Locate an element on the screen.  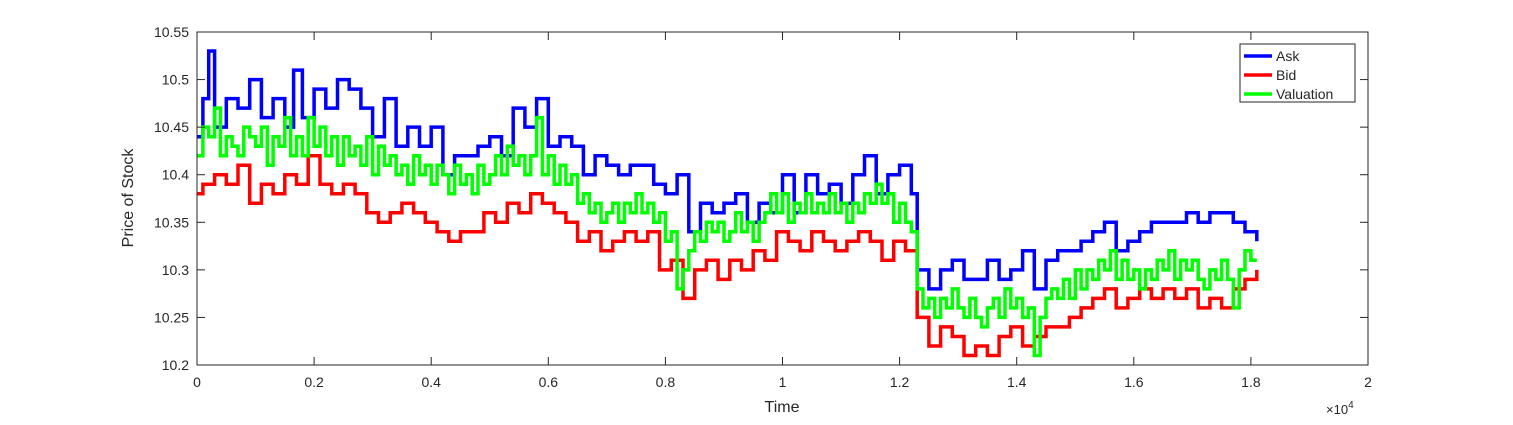
legend-items: Ask Bid Valuation is located at coordinates (1288, 75).